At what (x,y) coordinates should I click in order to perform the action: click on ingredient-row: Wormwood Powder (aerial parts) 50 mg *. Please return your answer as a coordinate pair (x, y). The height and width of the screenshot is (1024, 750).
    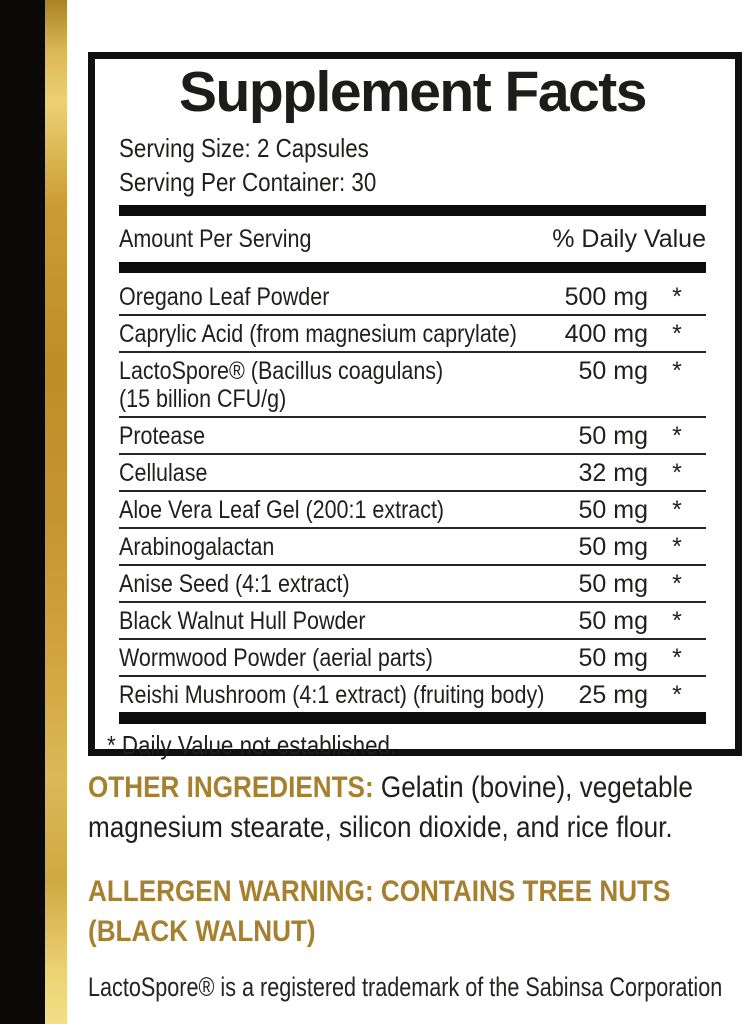
    Looking at the image, I should click on (412, 659).